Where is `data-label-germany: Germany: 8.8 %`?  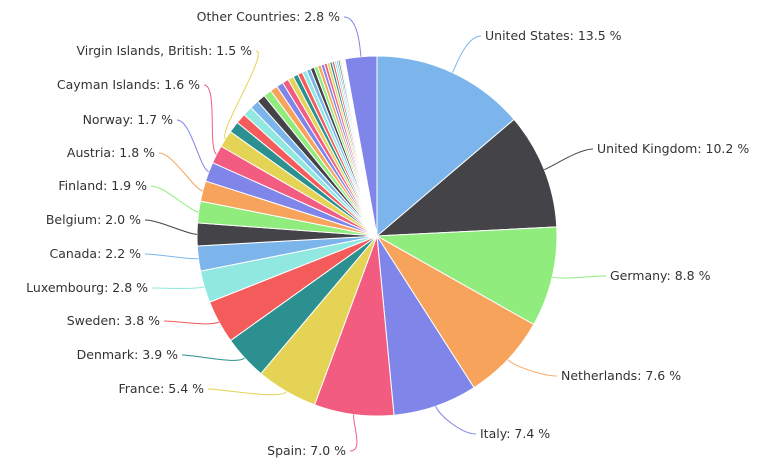
data-label-germany: Germany: 8.8 % is located at coordinates (660, 275).